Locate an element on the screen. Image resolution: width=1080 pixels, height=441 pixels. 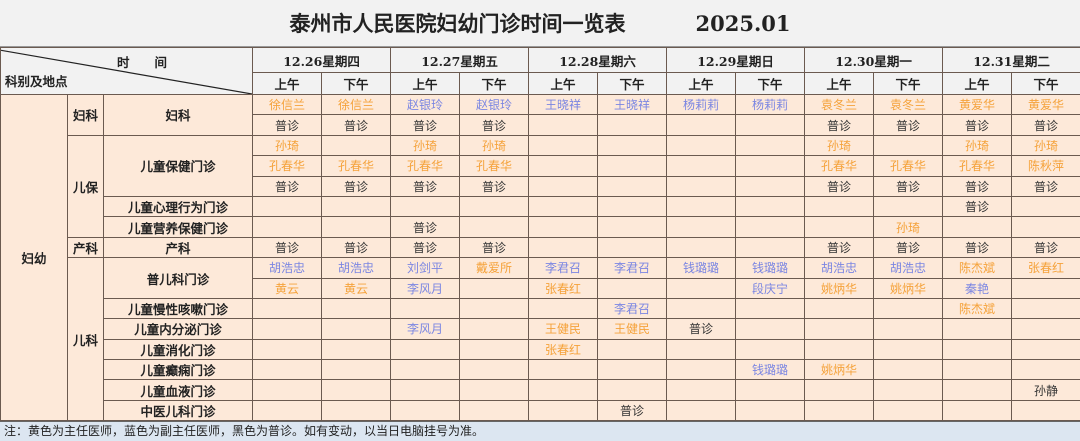
clinic-label: 普儿科门诊 is located at coordinates (178, 278).